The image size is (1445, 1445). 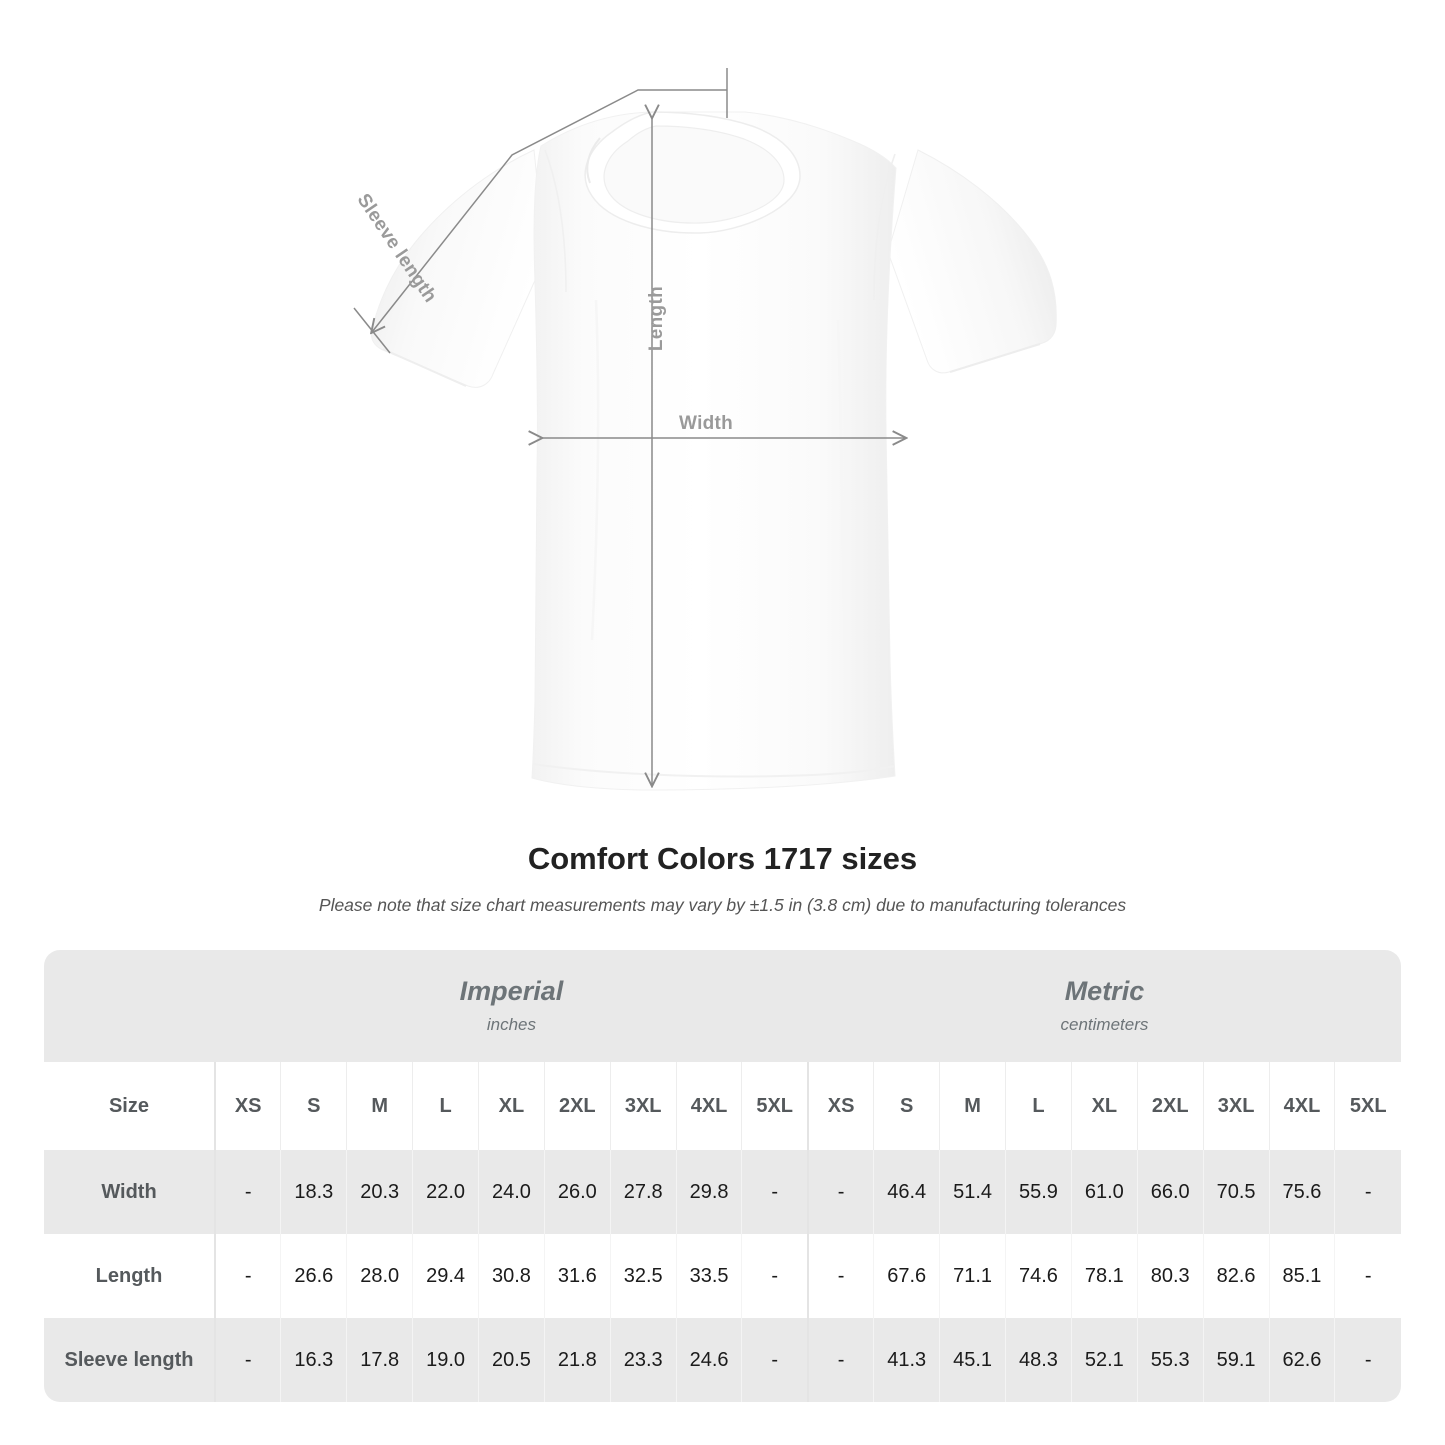 I want to click on imperial-label: Imperial, so click(x=511, y=991).